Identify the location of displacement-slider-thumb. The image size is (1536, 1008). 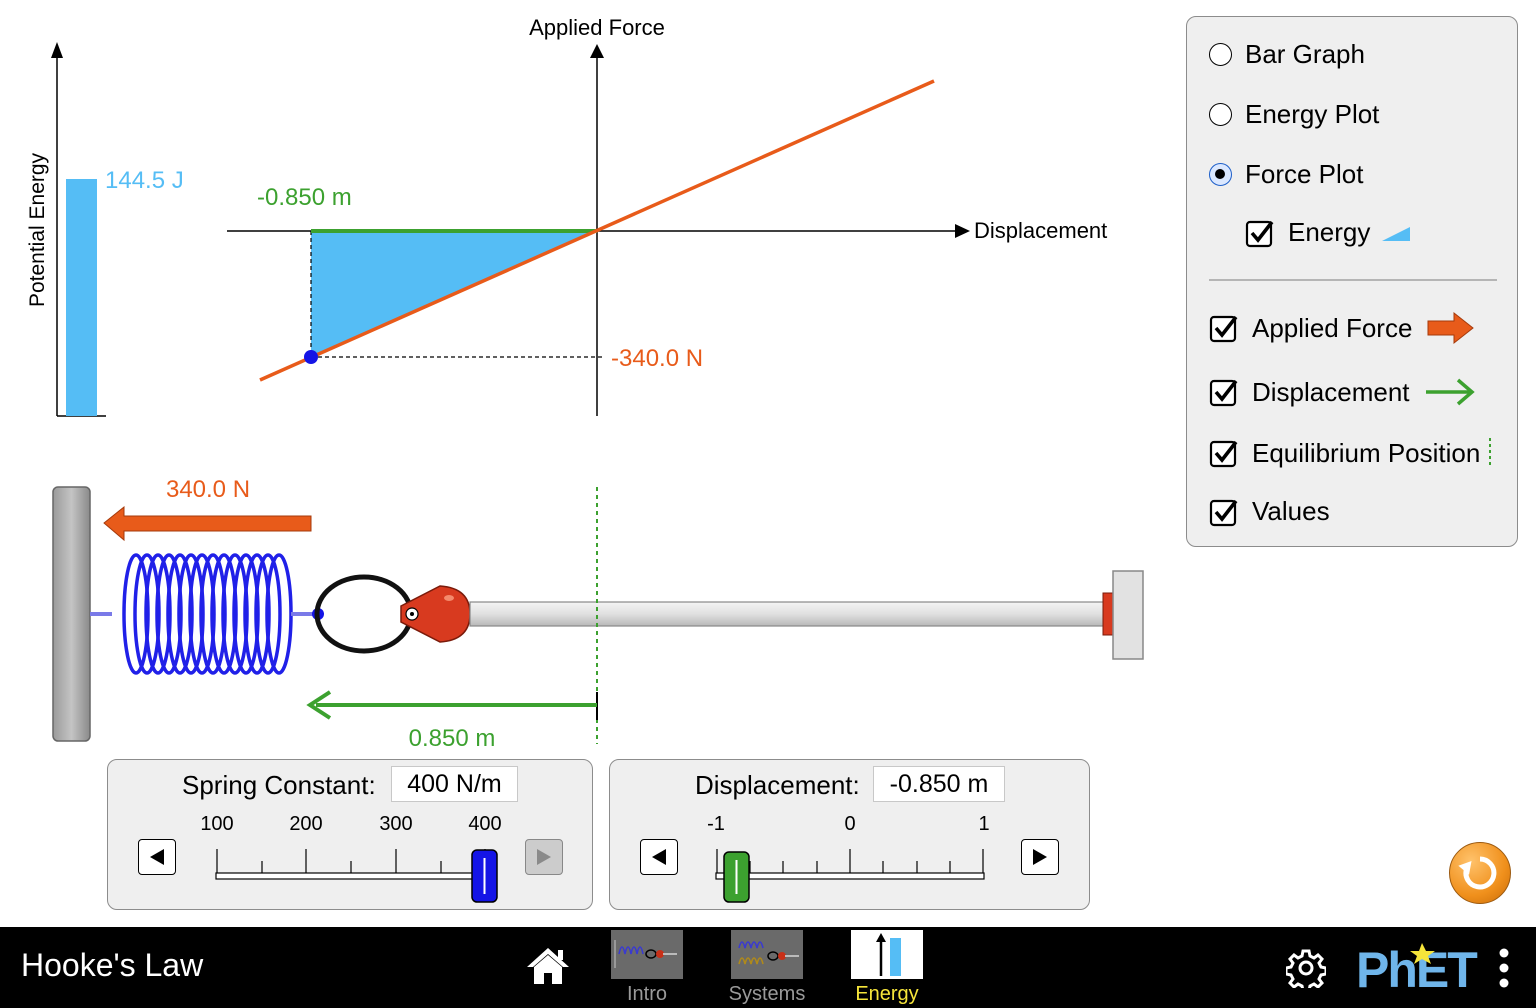
(737, 878).